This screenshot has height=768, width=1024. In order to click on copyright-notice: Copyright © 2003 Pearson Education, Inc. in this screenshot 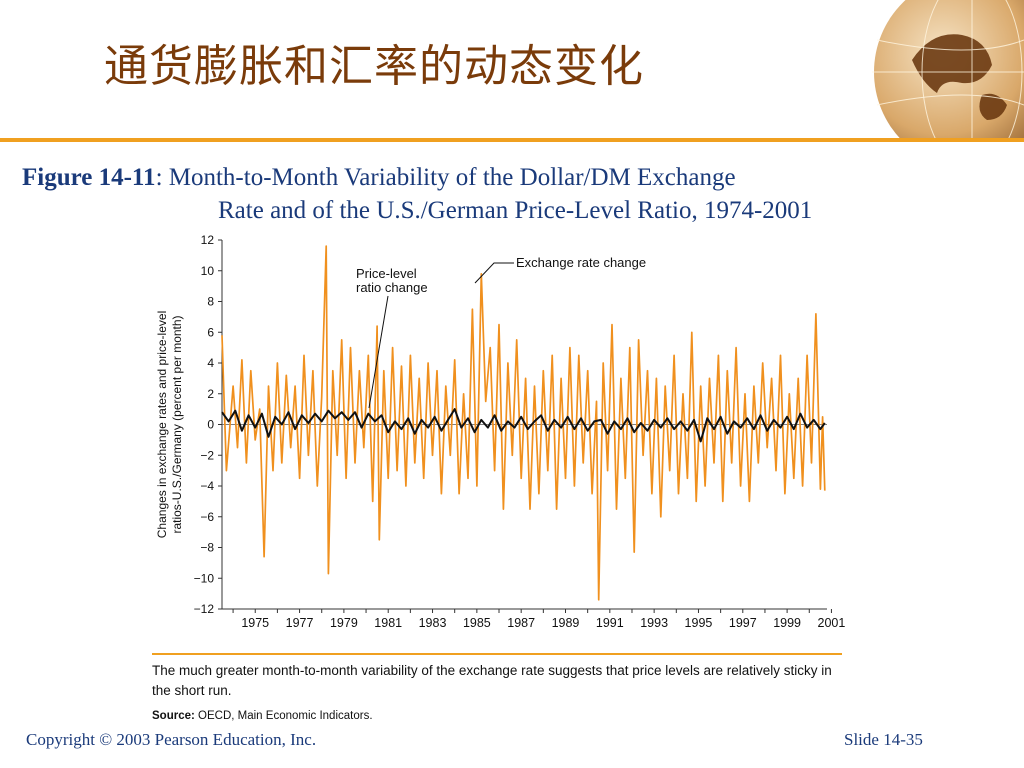, I will do `click(171, 739)`.